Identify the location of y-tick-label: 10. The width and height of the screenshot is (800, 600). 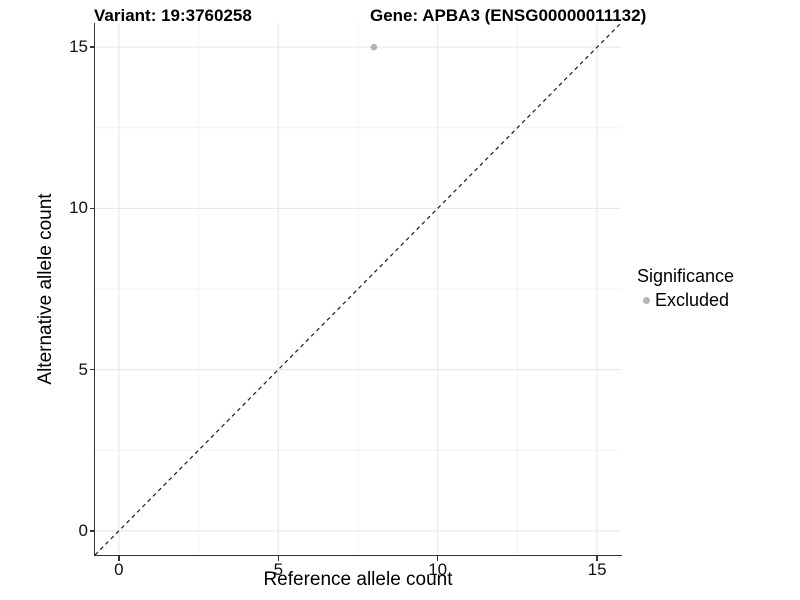
(78, 208).